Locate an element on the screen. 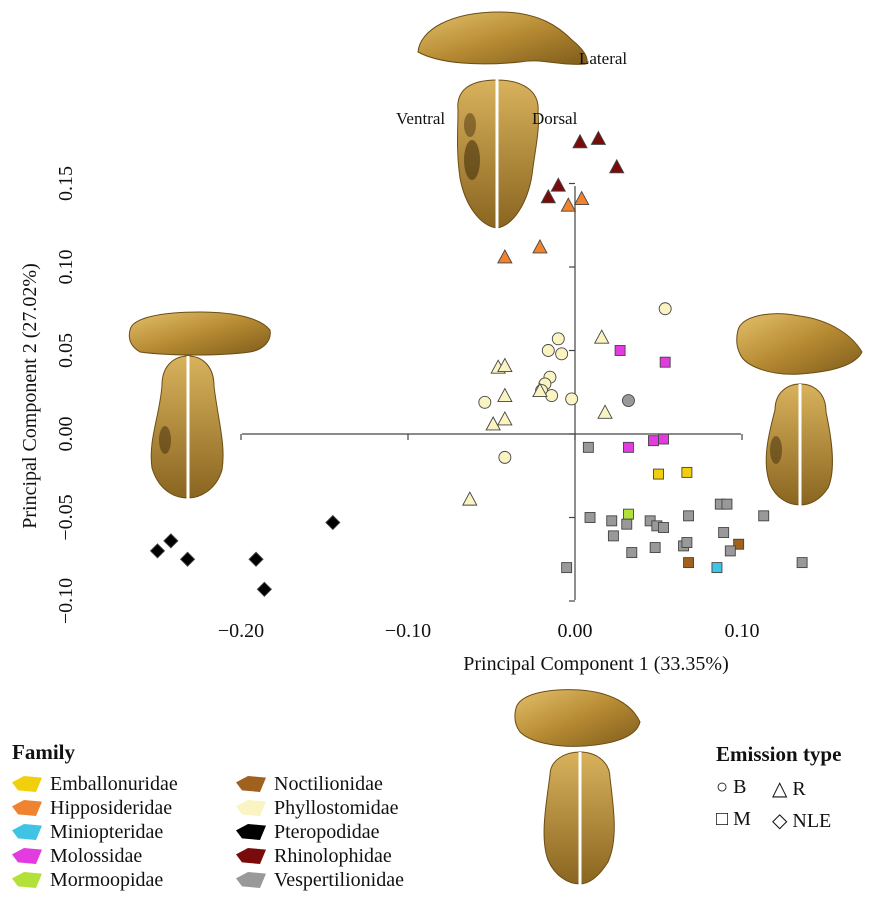 The width and height of the screenshot is (869, 902). annotation-lateral: Lateral is located at coordinates (603, 58).